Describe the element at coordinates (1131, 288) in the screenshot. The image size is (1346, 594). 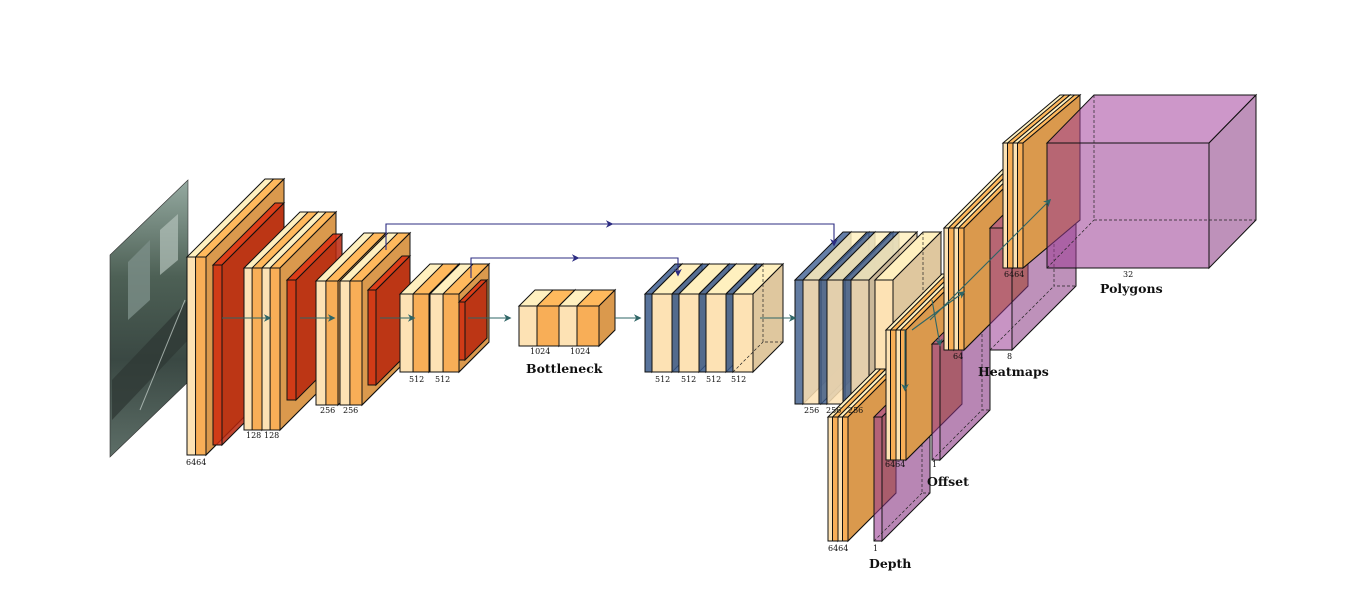
I see `polygons-caption: Polygons` at that location.